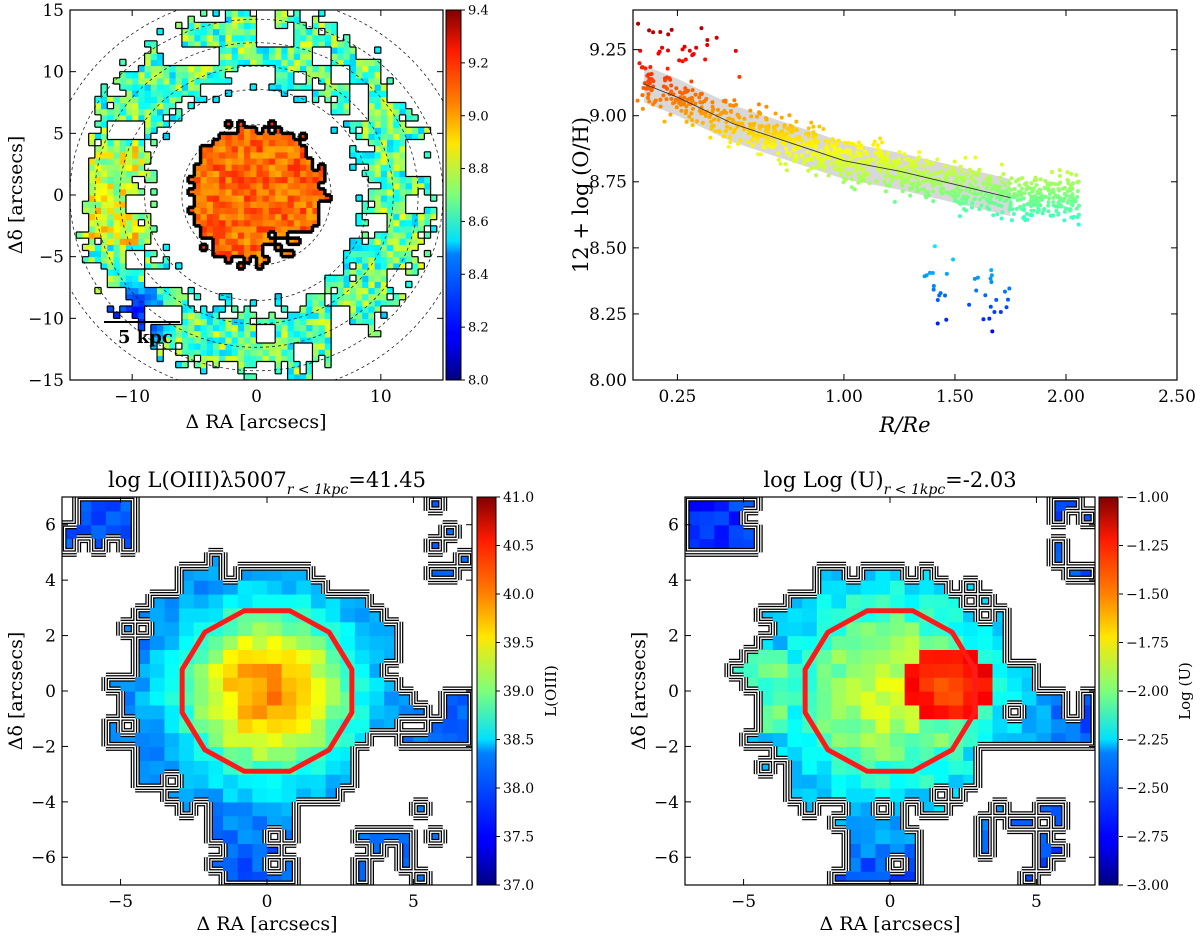 This screenshot has height=939, width=1200. I want to click on logu-map-title: log Log (U)r < 1kpc=-2.03, so click(889, 483).